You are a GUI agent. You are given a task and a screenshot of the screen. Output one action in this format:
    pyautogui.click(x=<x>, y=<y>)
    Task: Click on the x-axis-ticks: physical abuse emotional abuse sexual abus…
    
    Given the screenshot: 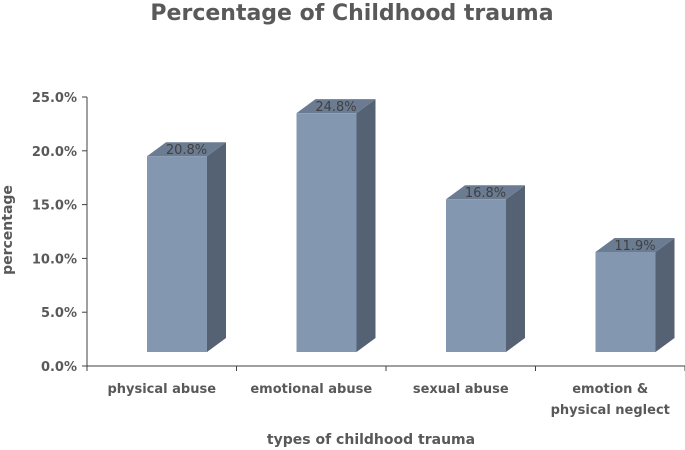 What is the action you would take?
    pyautogui.click(x=385, y=392)
    